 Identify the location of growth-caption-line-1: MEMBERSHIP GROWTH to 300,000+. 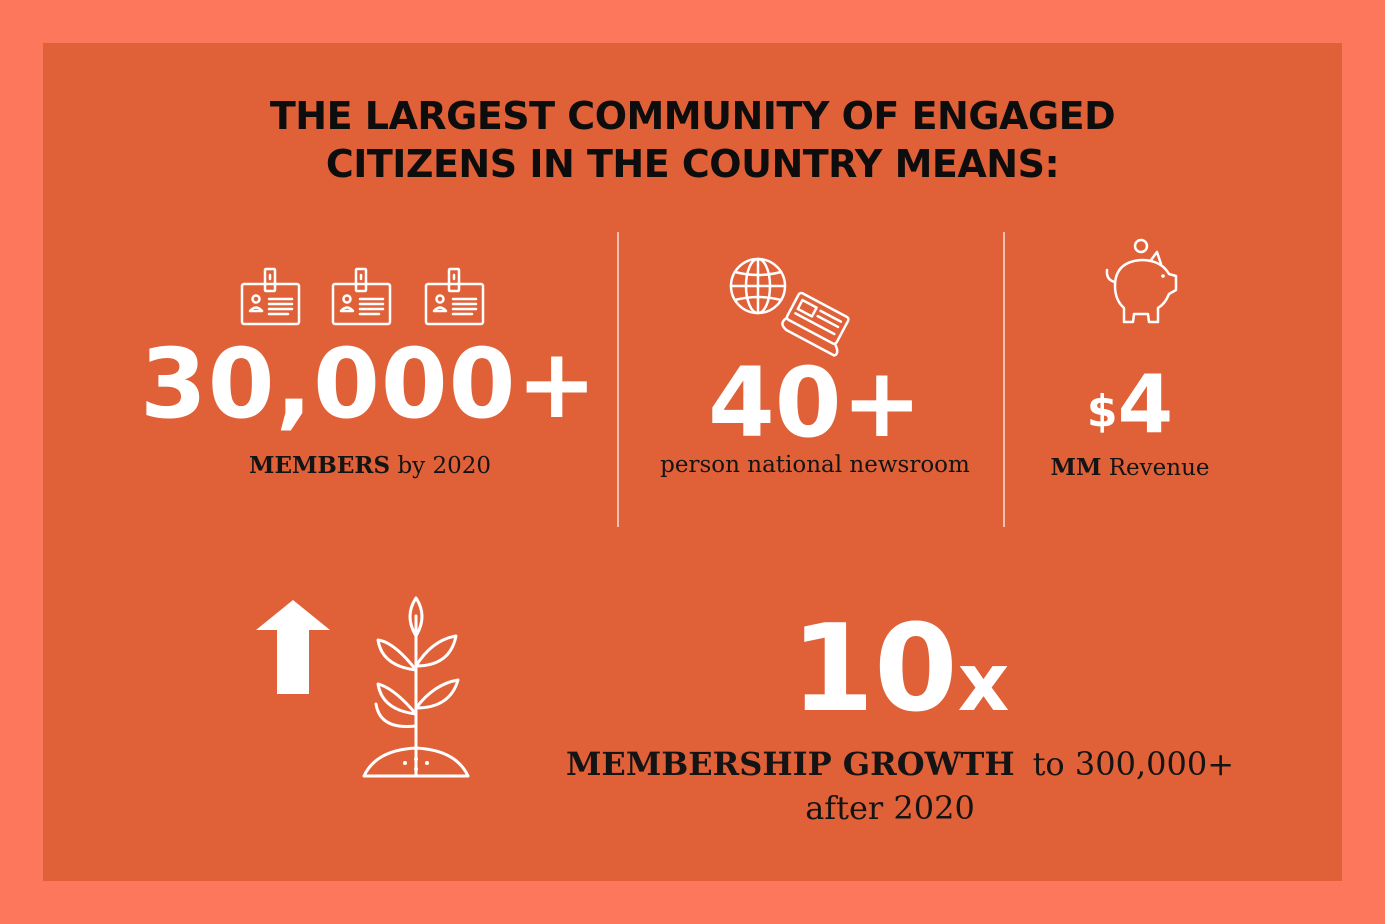
(900, 764).